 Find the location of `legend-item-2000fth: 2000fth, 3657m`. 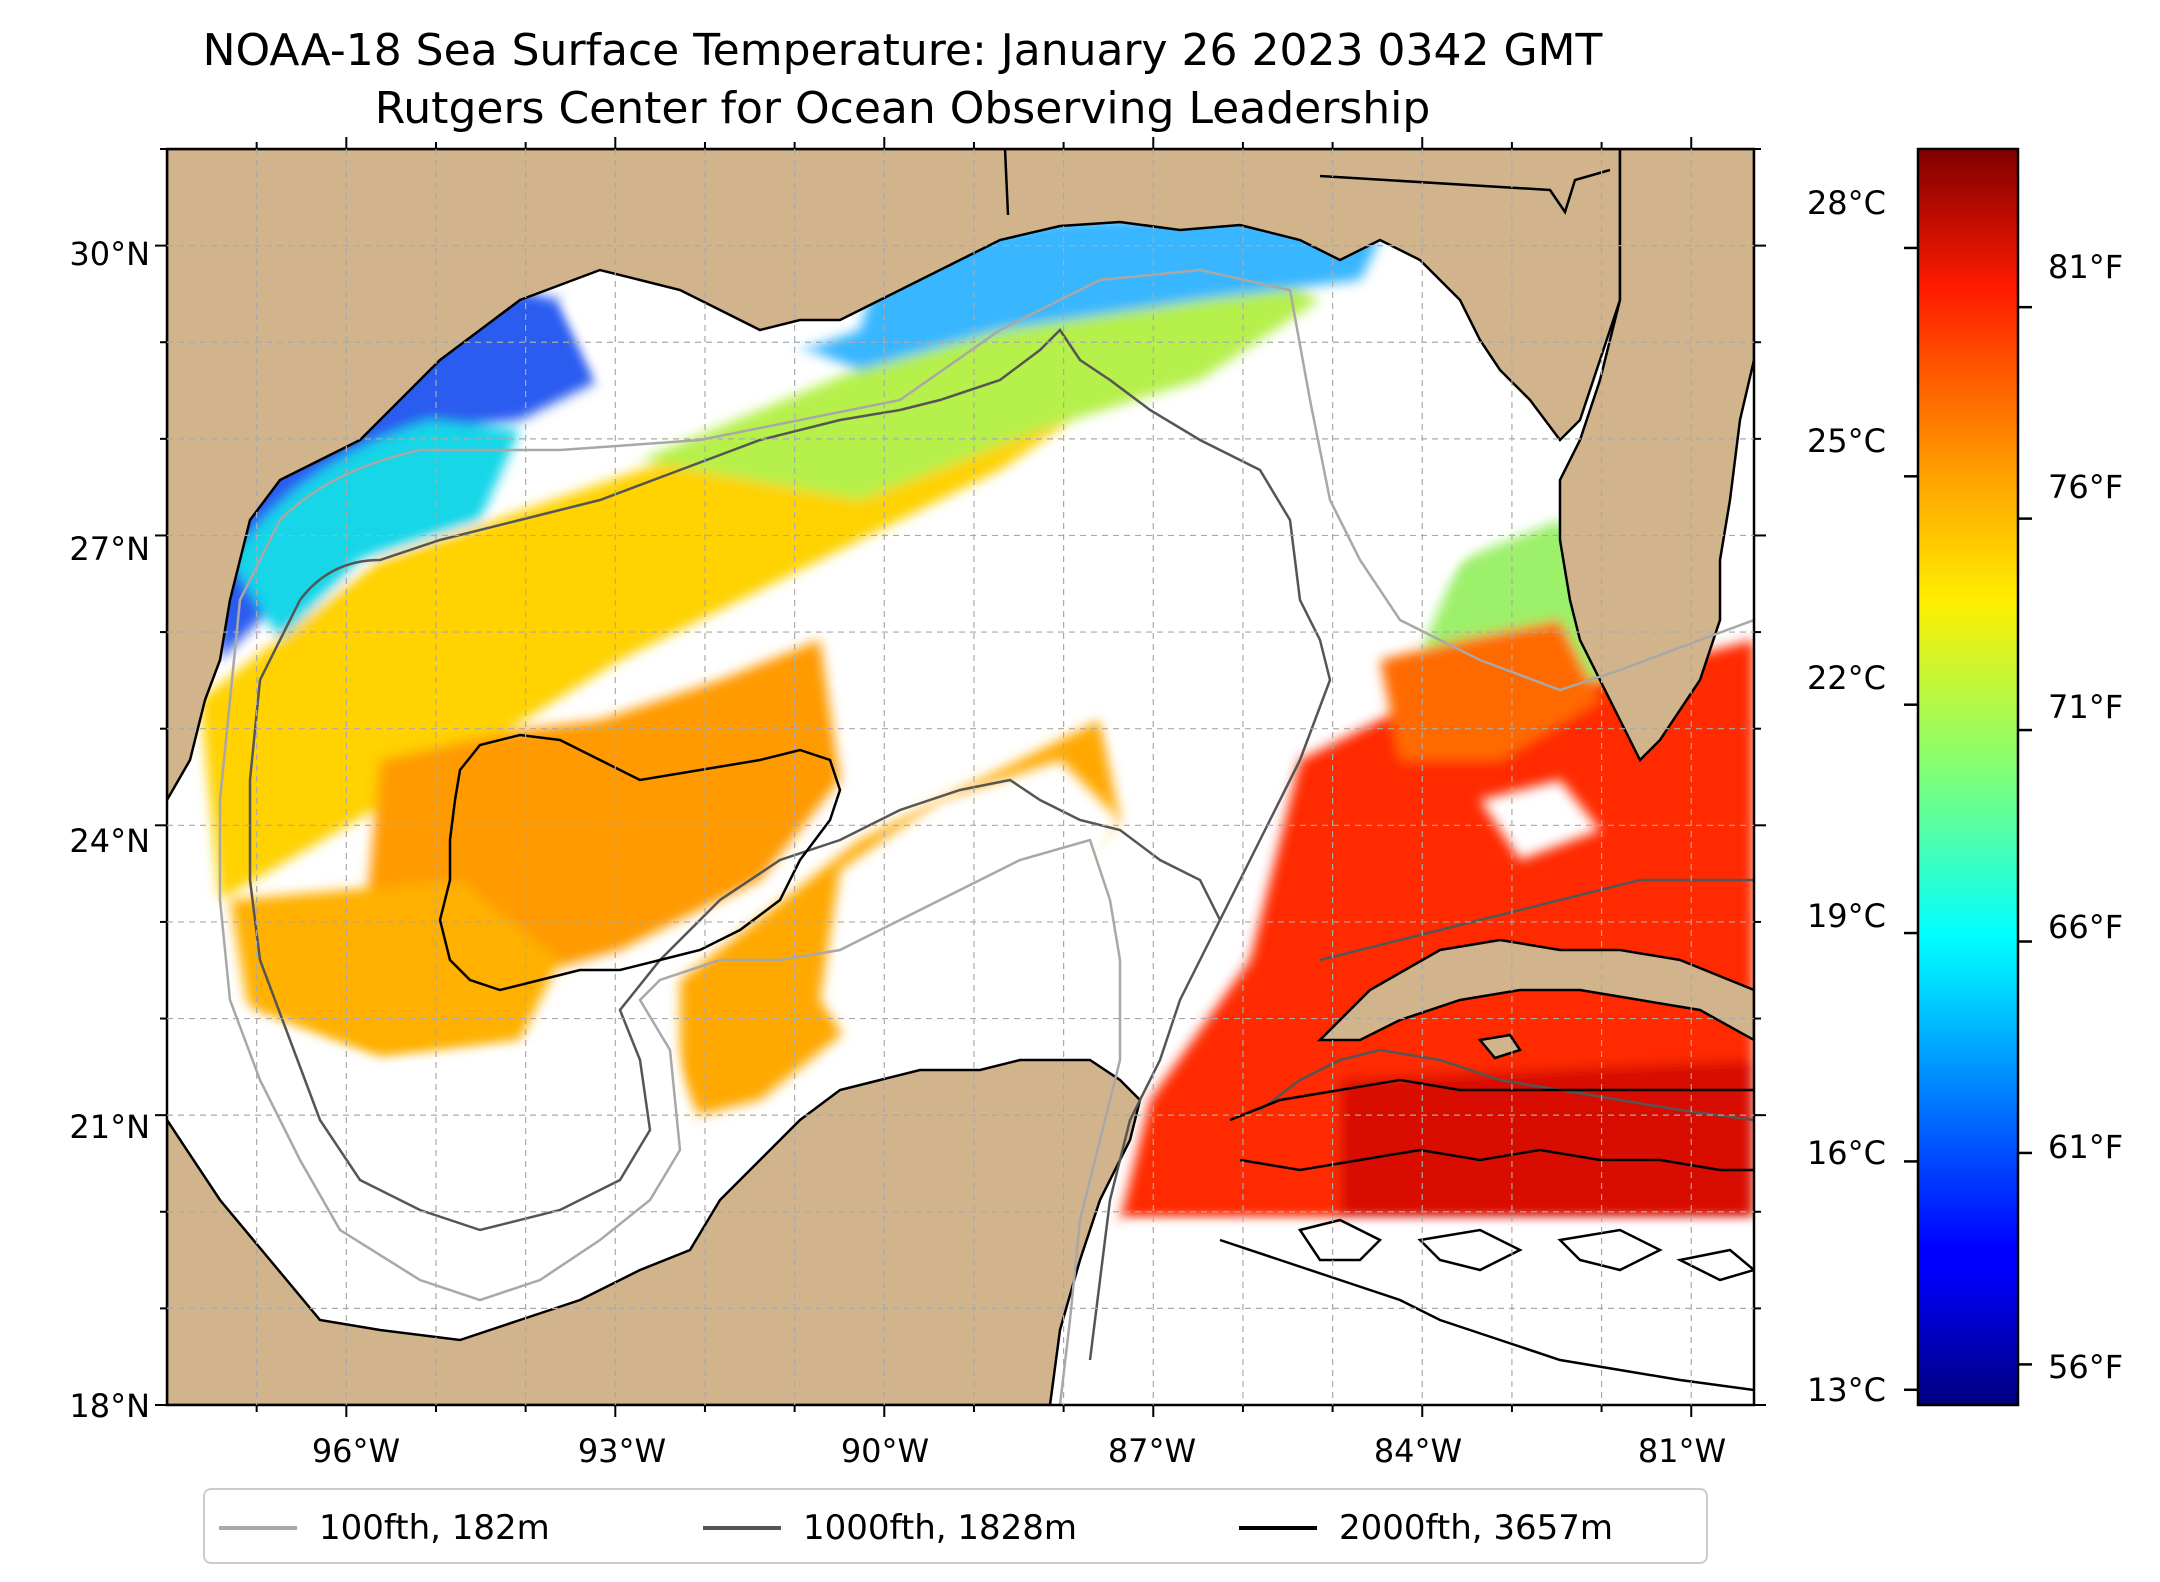

legend-item-2000fth: 2000fth, 3657m is located at coordinates (1426, 1528).